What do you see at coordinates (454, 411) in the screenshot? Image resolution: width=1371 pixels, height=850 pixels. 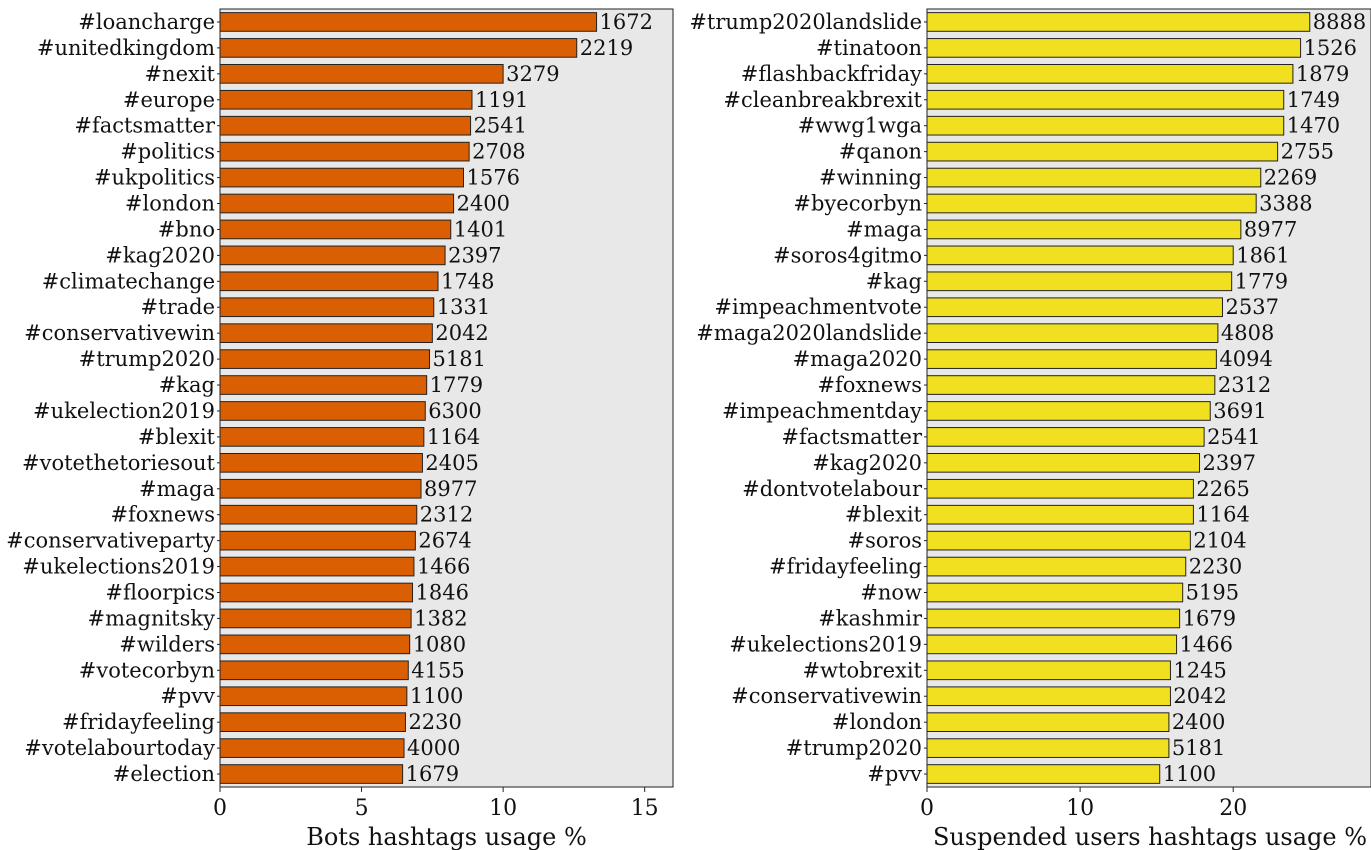 I see `bar-data-label: 6300` at bounding box center [454, 411].